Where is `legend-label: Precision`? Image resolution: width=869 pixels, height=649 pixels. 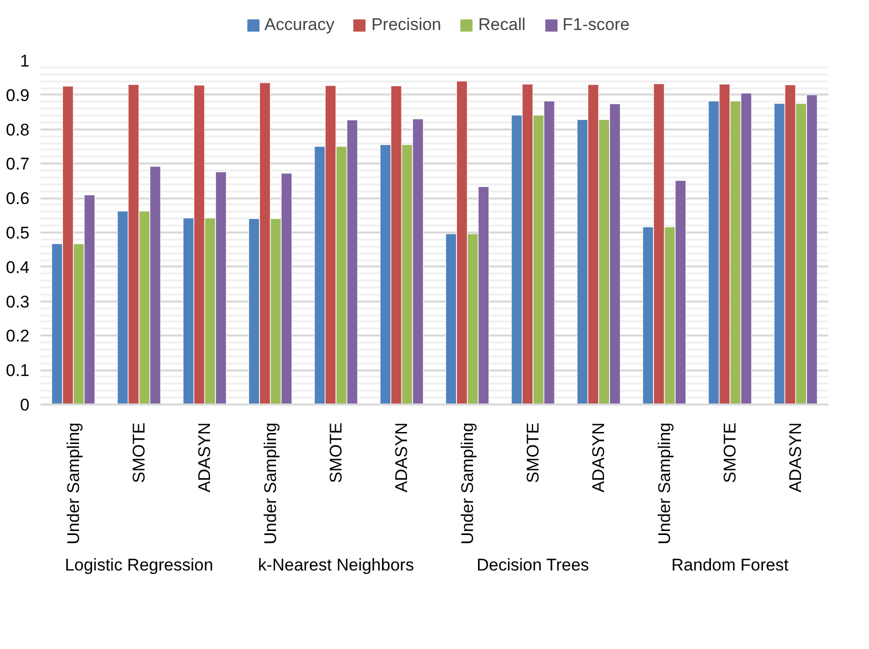 legend-label: Precision is located at coordinates (406, 25).